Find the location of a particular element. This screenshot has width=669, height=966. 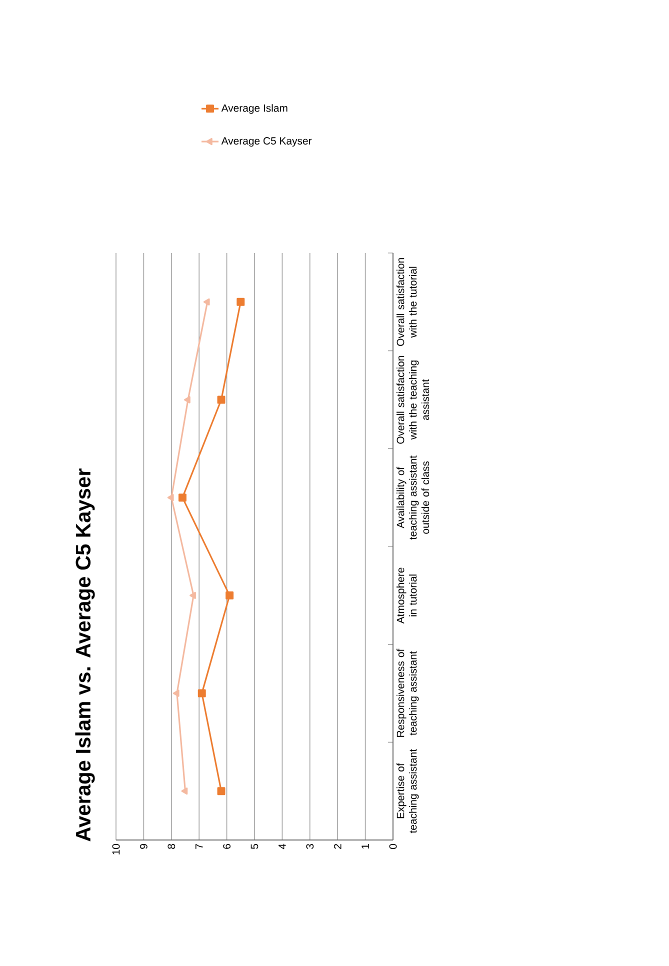

x-tick-label: 7 is located at coordinates (199, 846).